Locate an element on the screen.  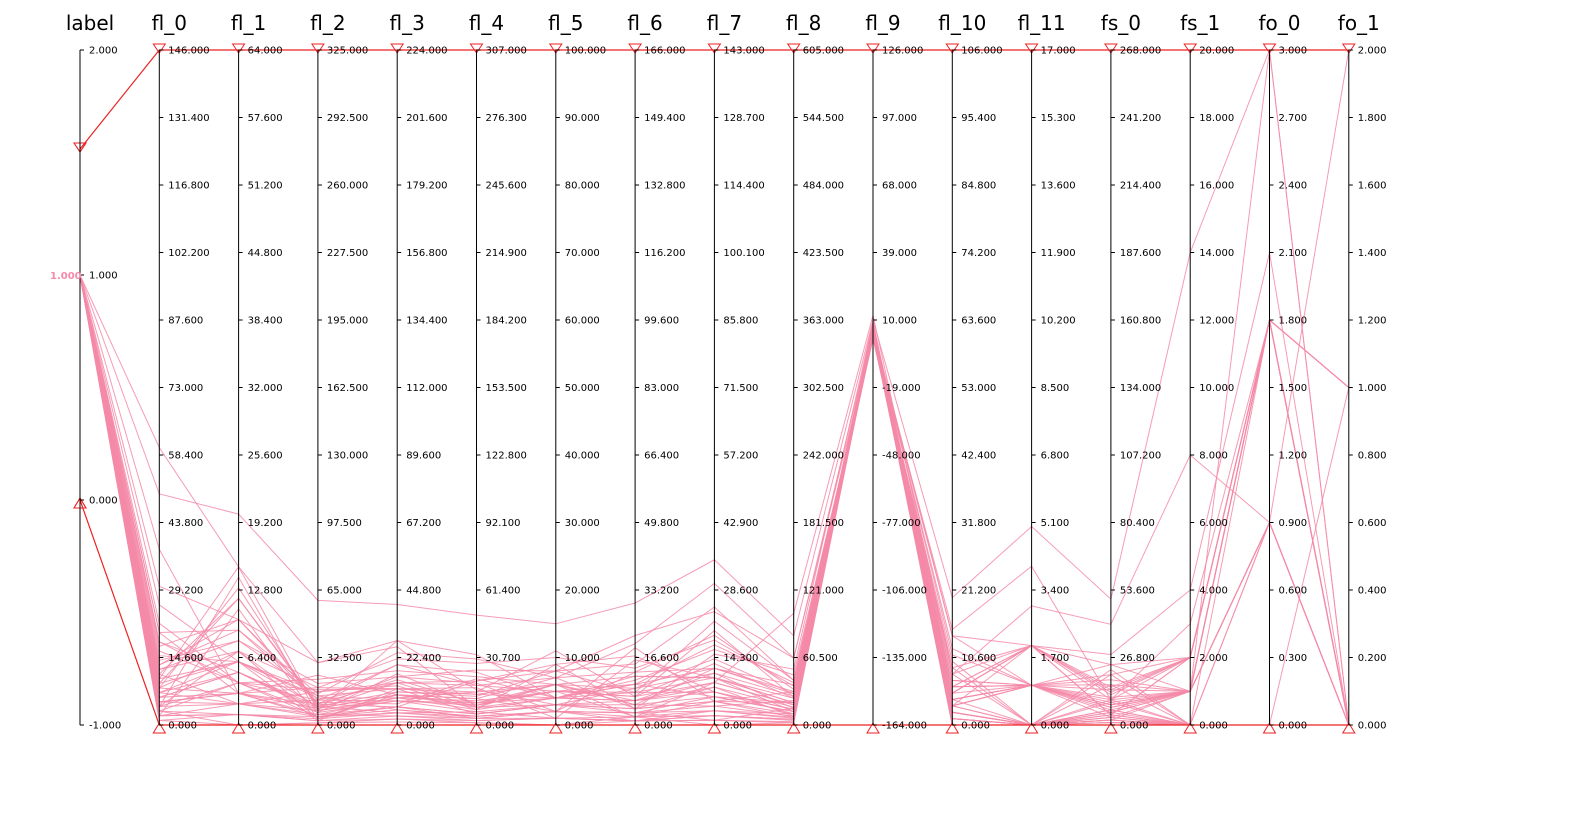
tick-label-fo_0-1: 2.700 is located at coordinates (1293, 118).